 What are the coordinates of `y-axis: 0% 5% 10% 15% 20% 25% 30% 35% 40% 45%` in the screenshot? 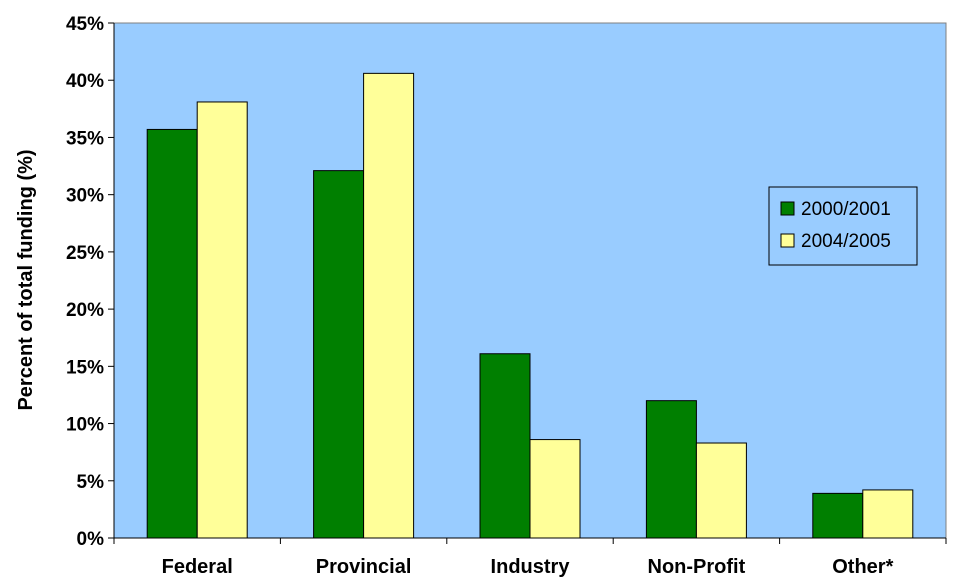 It's located at (90, 282).